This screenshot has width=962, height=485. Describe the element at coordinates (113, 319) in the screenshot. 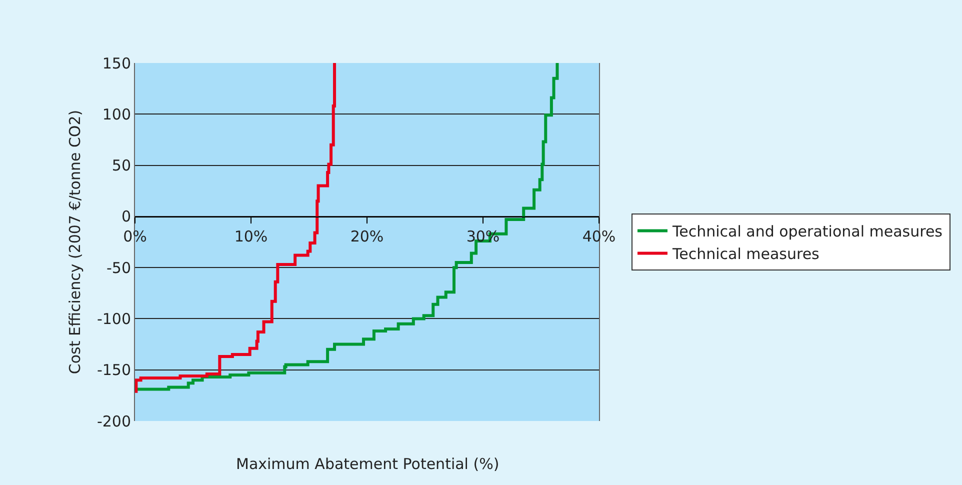

I see `y-tick-label: -100` at that location.